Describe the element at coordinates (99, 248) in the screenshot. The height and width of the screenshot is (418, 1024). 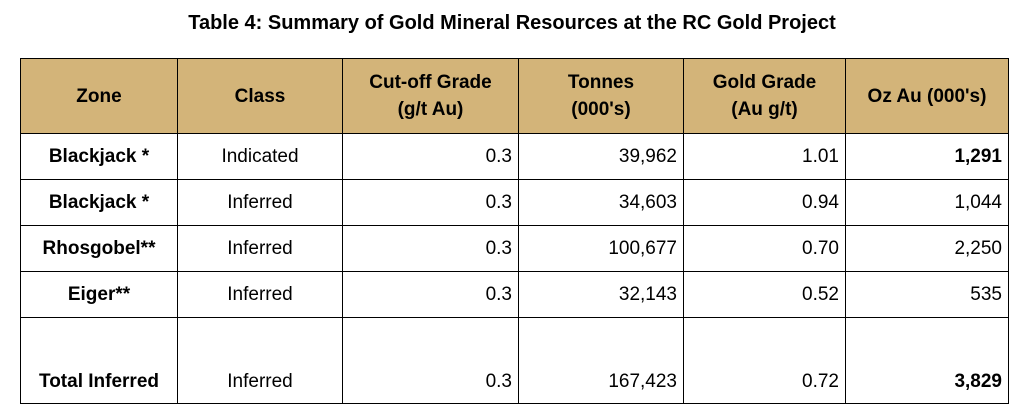
I see `zone-cell: Rhosgobel**` at that location.